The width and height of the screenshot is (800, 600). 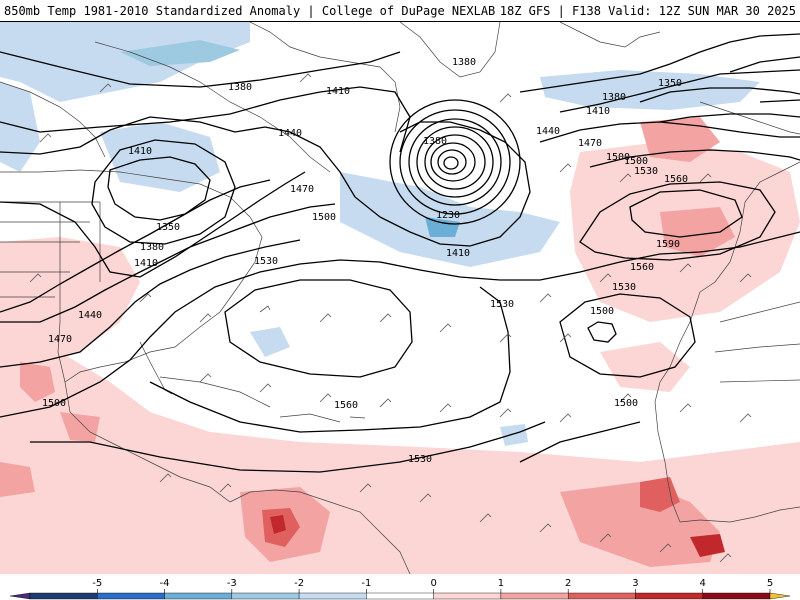 I want to click on colorbar-tick-label: 3, so click(x=635, y=583).